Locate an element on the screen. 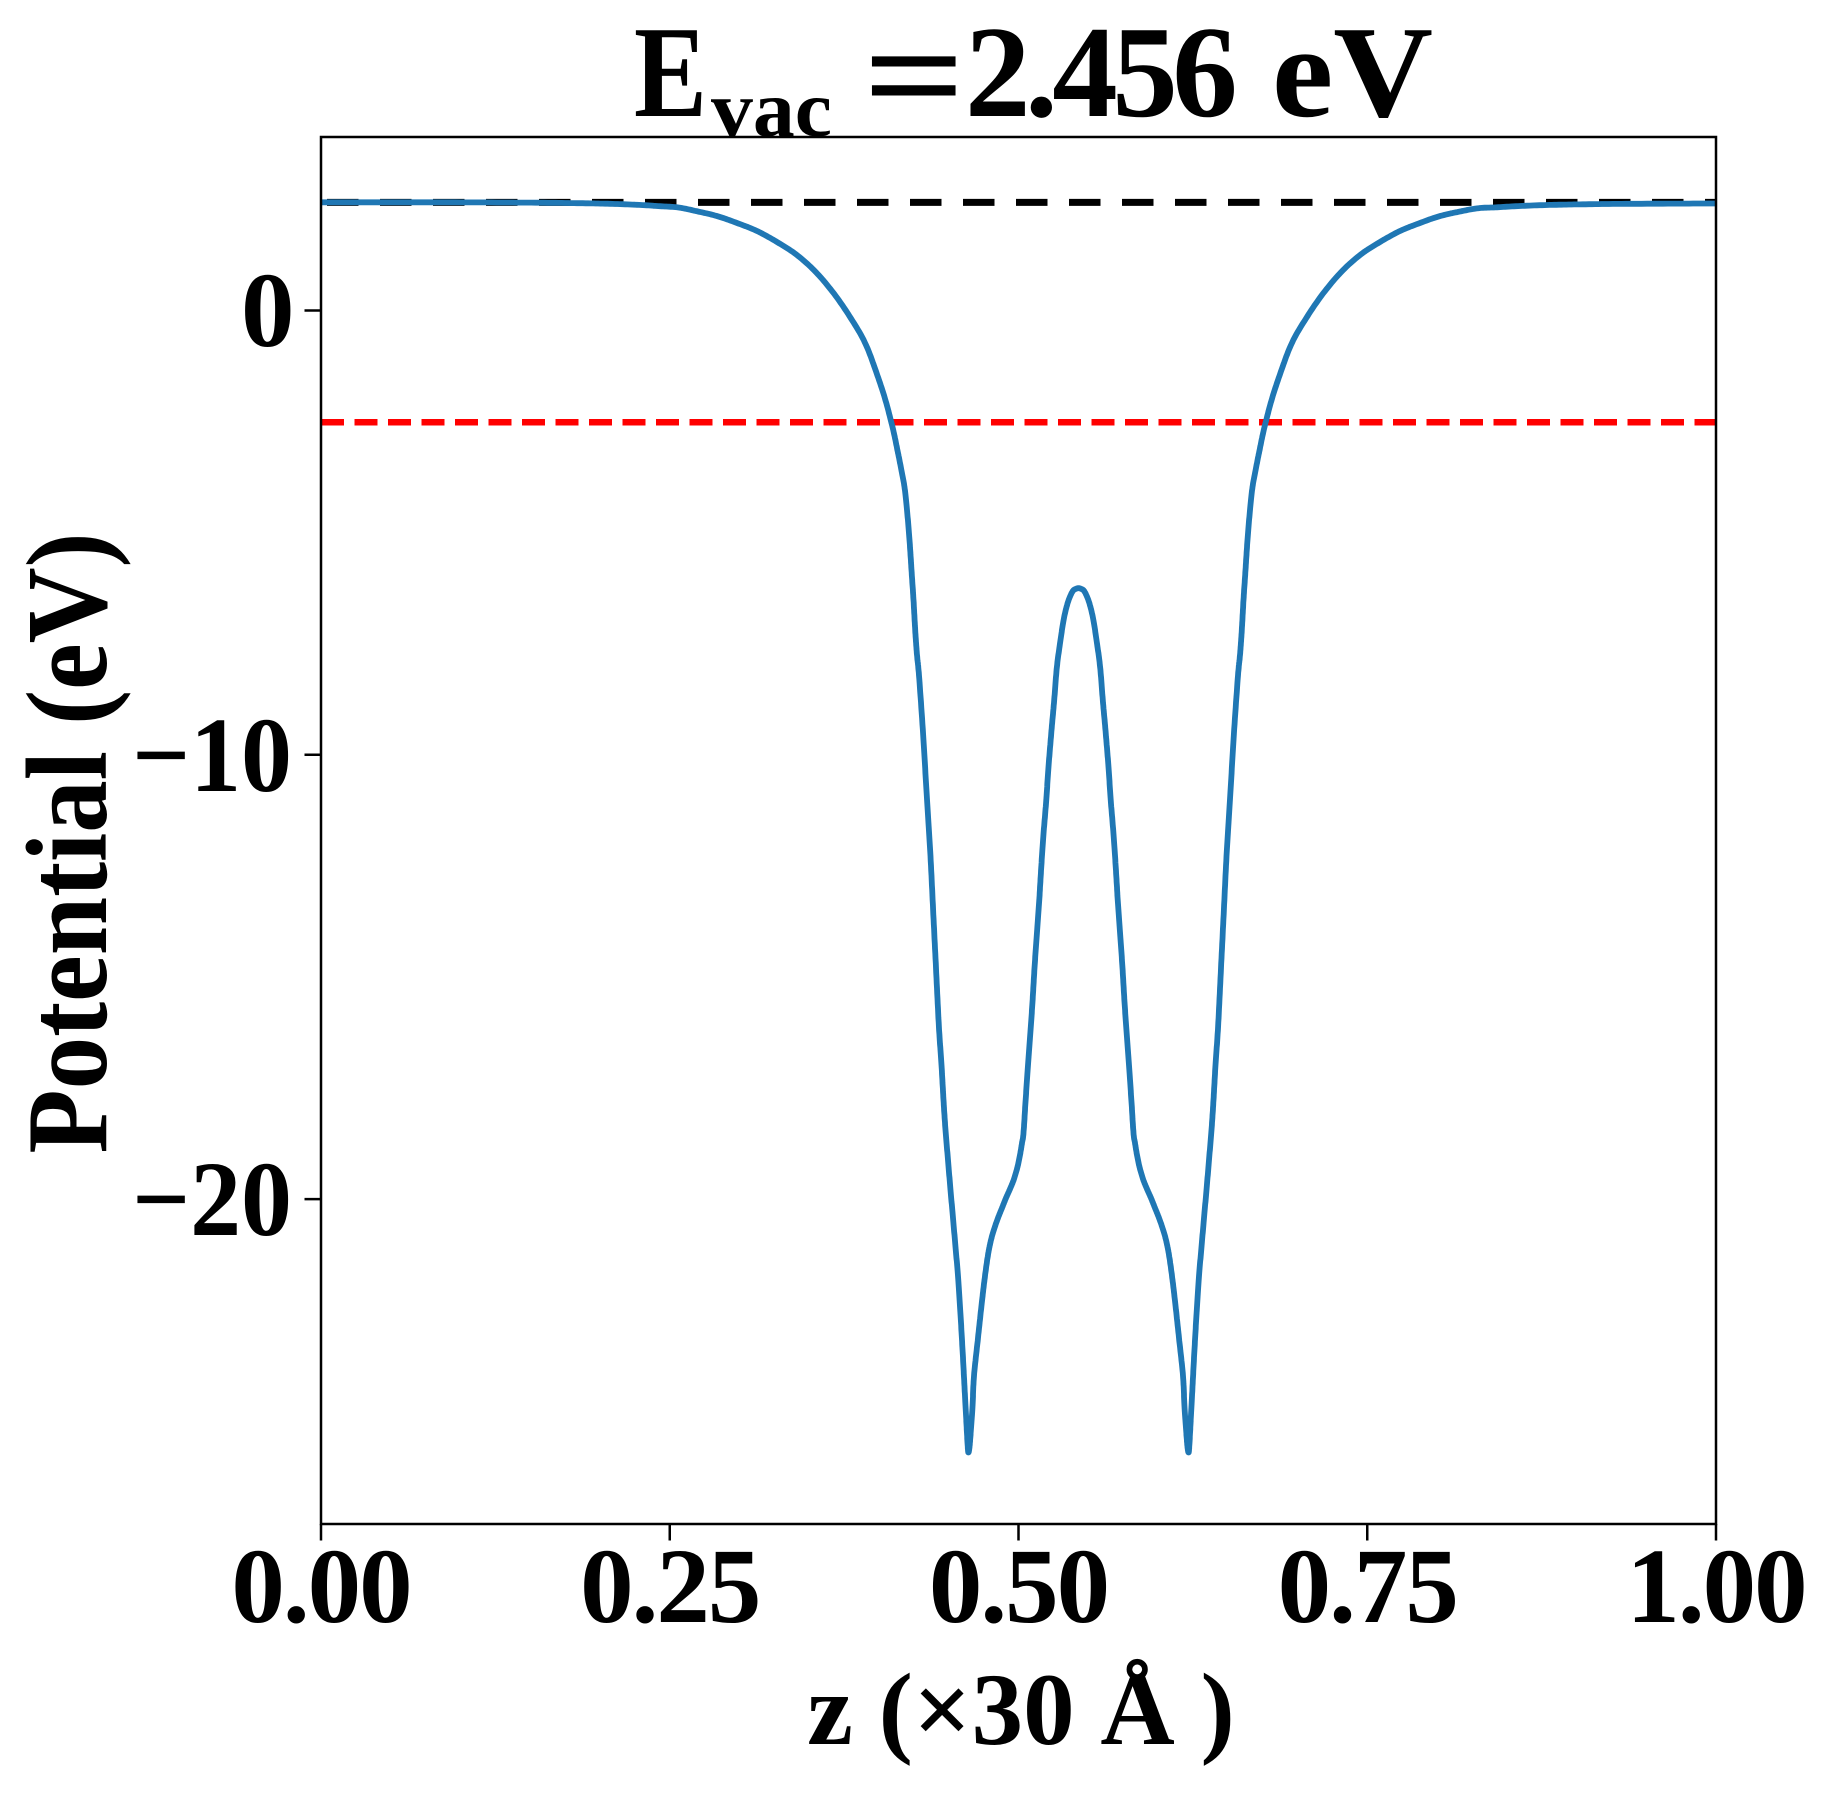 The height and width of the screenshot is (1794, 1833). svg-text: z (×30 Å ) is located at coordinates (1021, 1710).